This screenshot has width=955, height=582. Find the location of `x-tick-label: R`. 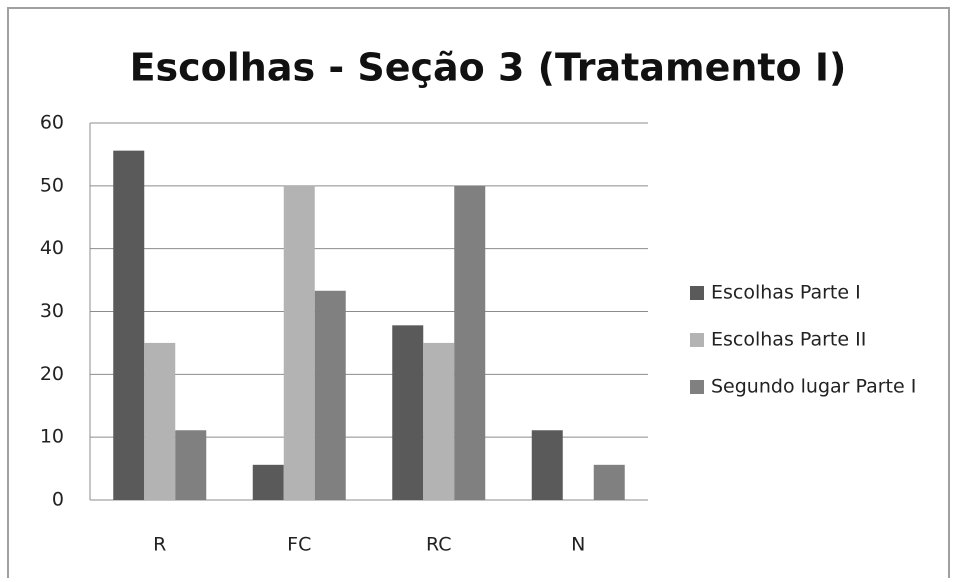

x-tick-label: R is located at coordinates (159, 545).